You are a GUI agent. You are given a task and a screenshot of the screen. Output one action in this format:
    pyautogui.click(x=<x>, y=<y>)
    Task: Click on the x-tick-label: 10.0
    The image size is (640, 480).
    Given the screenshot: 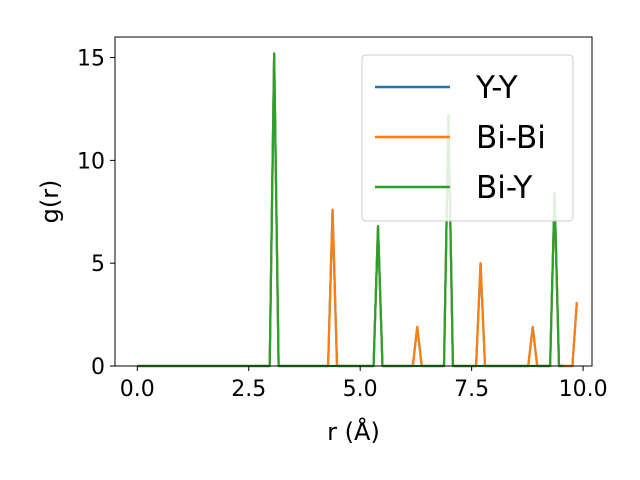 What is the action you would take?
    pyautogui.click(x=583, y=389)
    